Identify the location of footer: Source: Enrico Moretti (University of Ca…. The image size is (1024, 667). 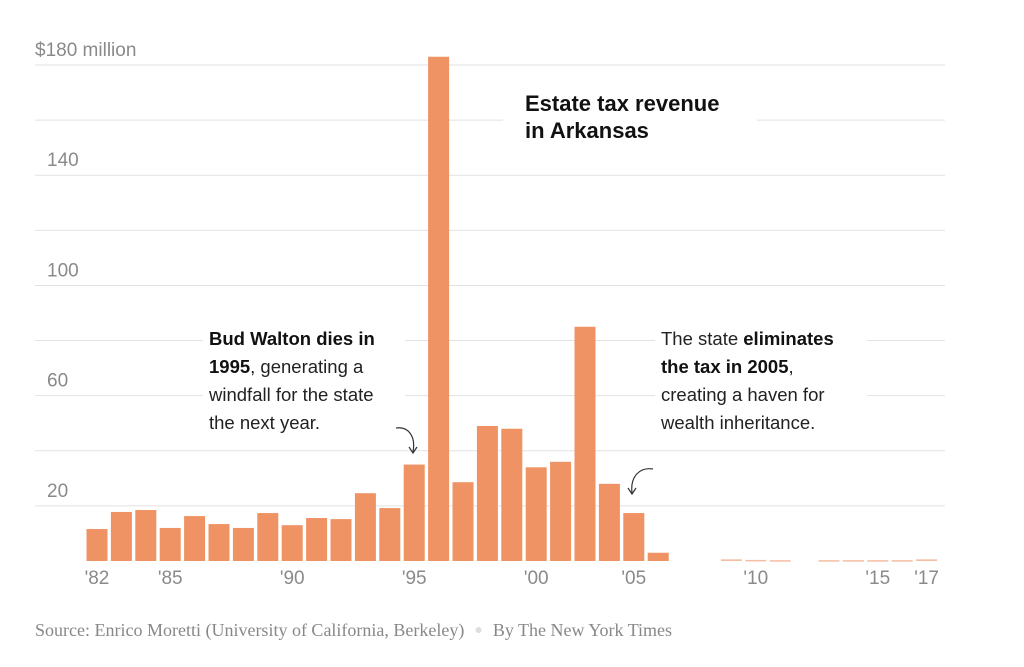
(353, 630).